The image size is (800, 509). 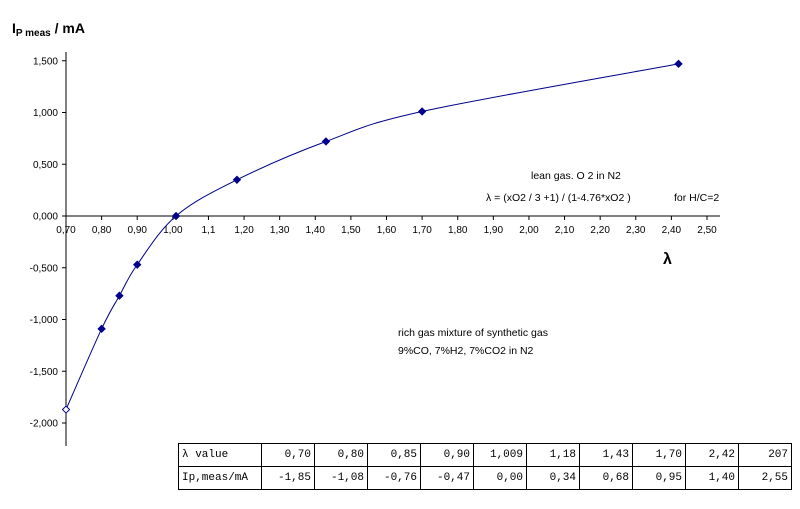 What do you see at coordinates (500, 478) in the screenshot?
I see `table-cell: 0,00` at bounding box center [500, 478].